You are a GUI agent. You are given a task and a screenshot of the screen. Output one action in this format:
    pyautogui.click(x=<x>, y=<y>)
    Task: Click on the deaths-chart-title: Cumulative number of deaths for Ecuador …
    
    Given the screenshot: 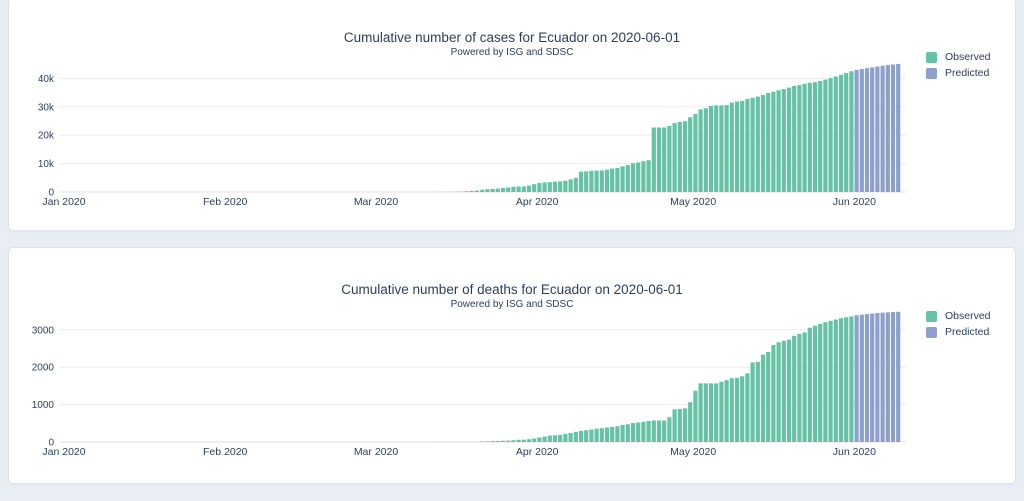 What is the action you would take?
    pyautogui.click(x=512, y=289)
    